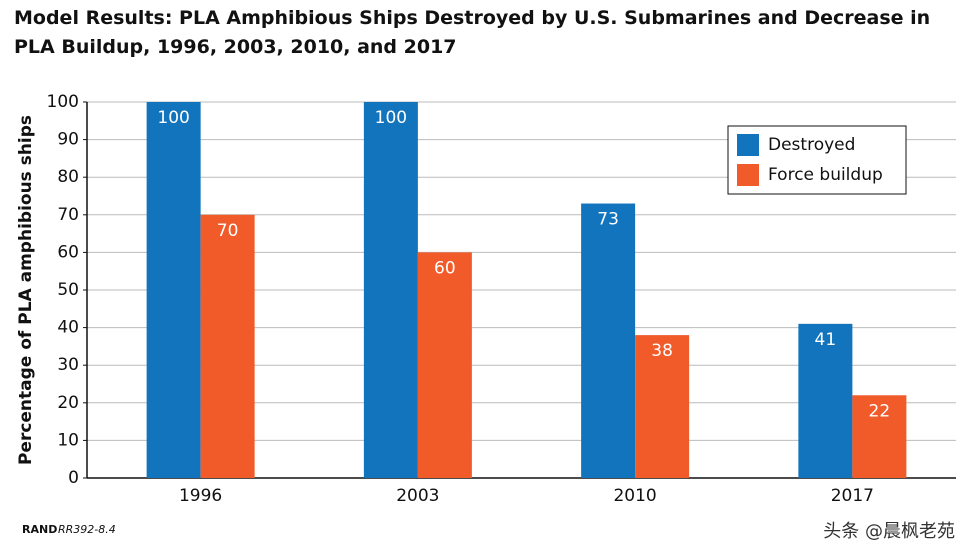 This screenshot has height=560, width=972. Describe the element at coordinates (68, 403) in the screenshot. I see `y-tick-label: 20` at that location.